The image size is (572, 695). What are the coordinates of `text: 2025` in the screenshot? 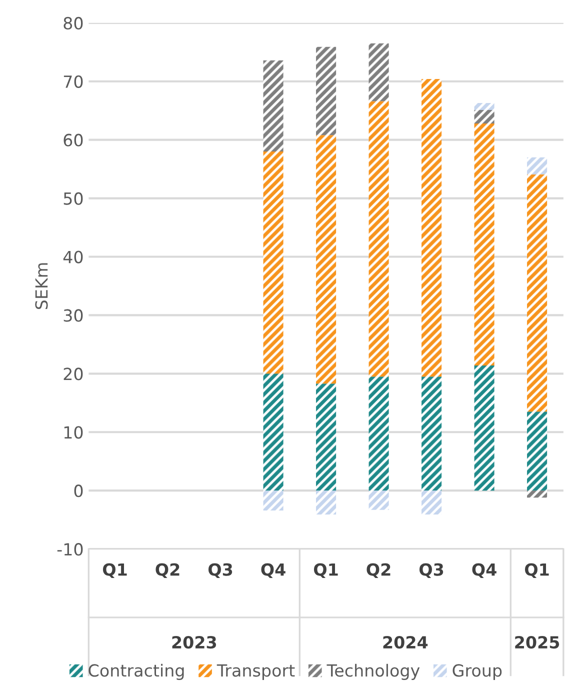 It's located at (537, 642).